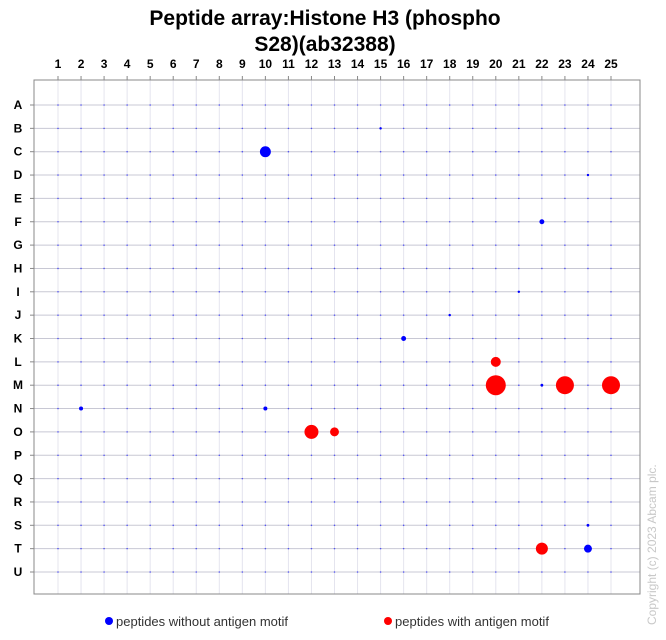 The width and height of the screenshot is (666, 640). What do you see at coordinates (565, 151) in the screenshot?
I see `spot-C23` at bounding box center [565, 151].